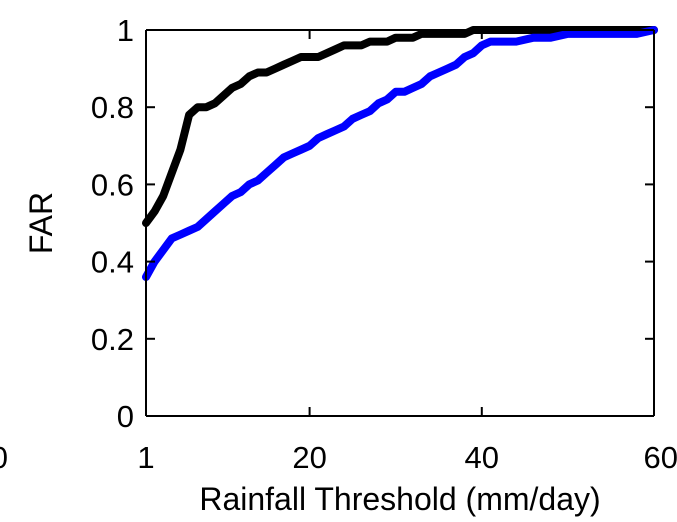 The image size is (677, 522). Describe the element at coordinates (482, 457) in the screenshot. I see `x-tick-label: 40` at that location.